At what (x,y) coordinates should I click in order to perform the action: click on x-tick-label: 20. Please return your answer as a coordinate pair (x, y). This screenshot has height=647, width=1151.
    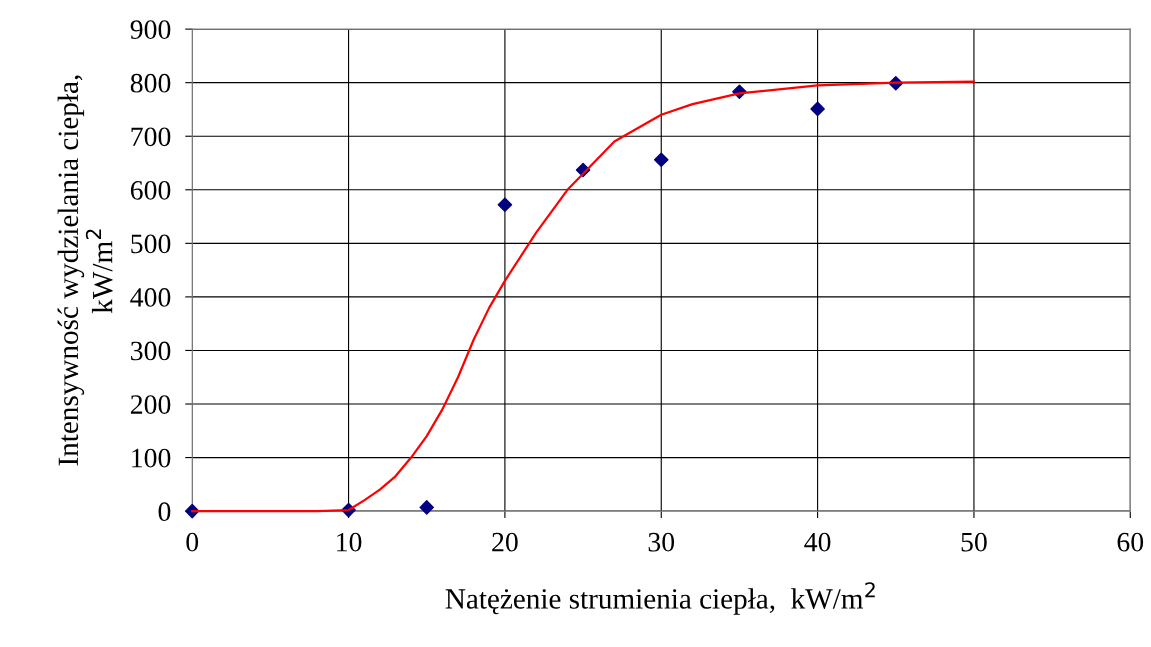
    Looking at the image, I should click on (505, 542).